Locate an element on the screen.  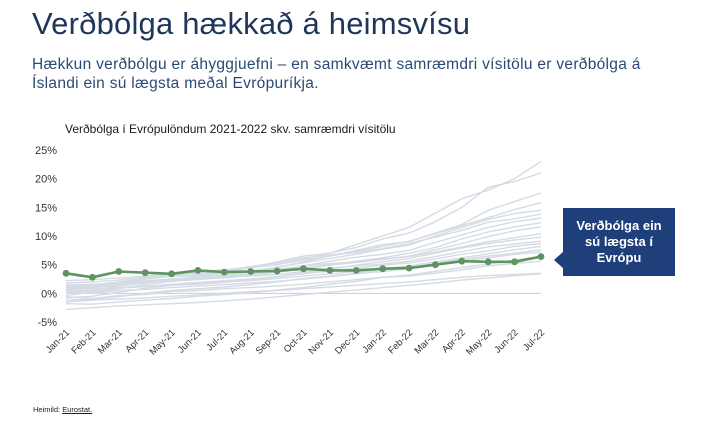
source-link: Eurostat. is located at coordinates (77, 409).